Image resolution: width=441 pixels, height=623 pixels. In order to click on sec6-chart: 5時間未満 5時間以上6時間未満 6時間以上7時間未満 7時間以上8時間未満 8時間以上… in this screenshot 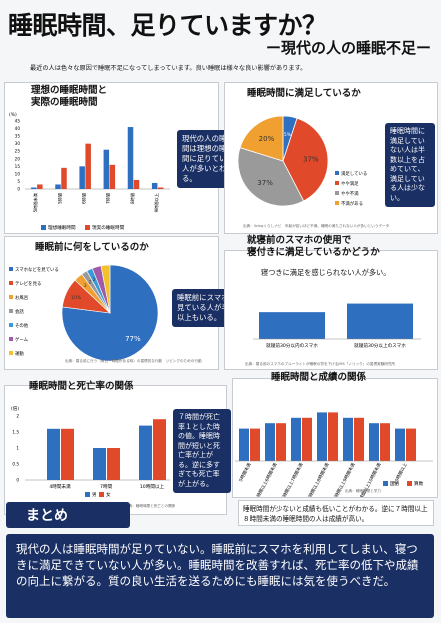, I will do `click(334, 454)`.